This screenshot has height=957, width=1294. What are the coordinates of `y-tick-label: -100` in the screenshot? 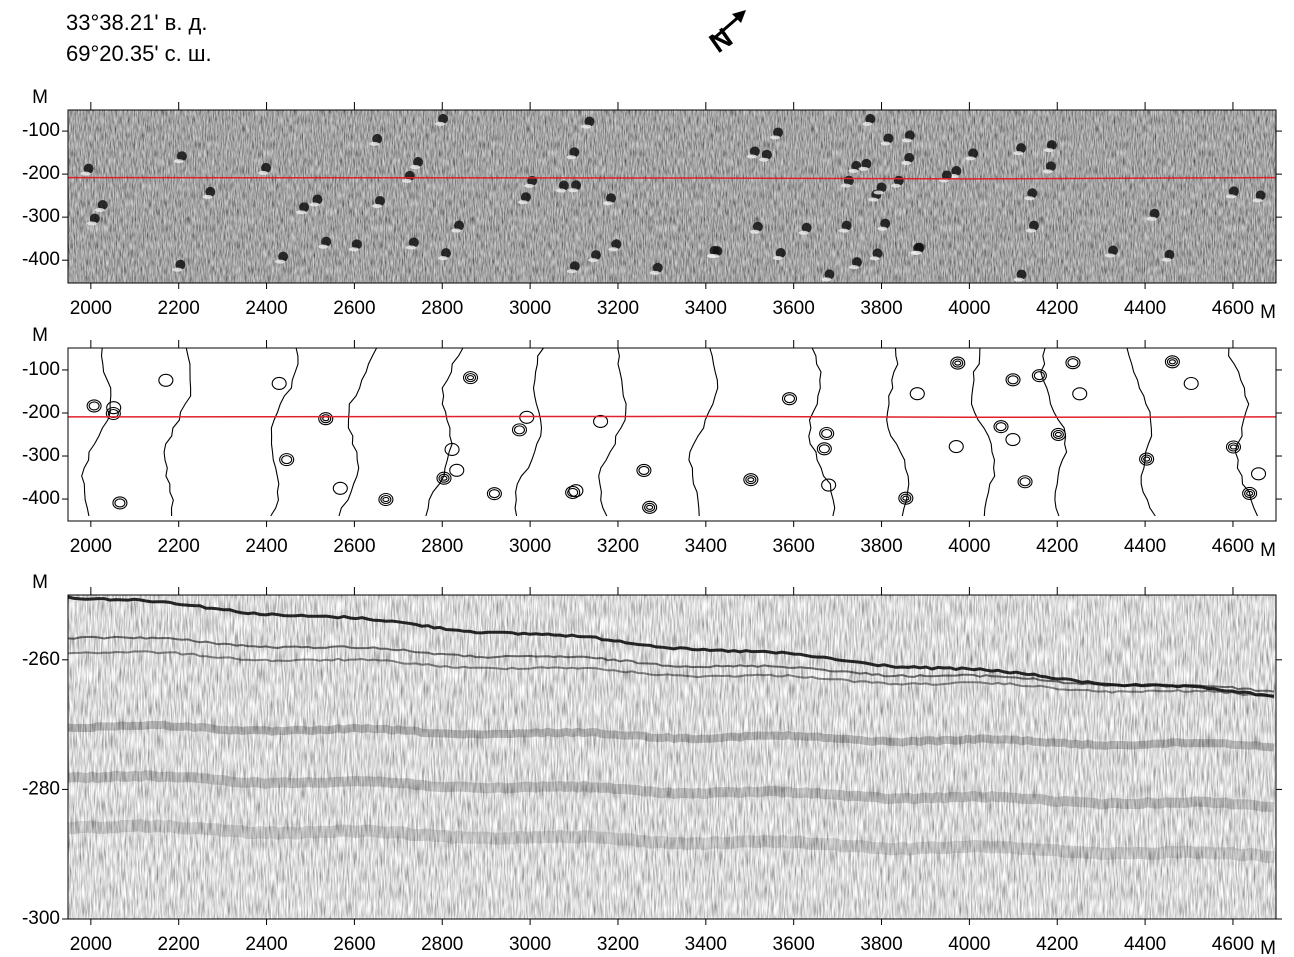 It's located at (41, 369).